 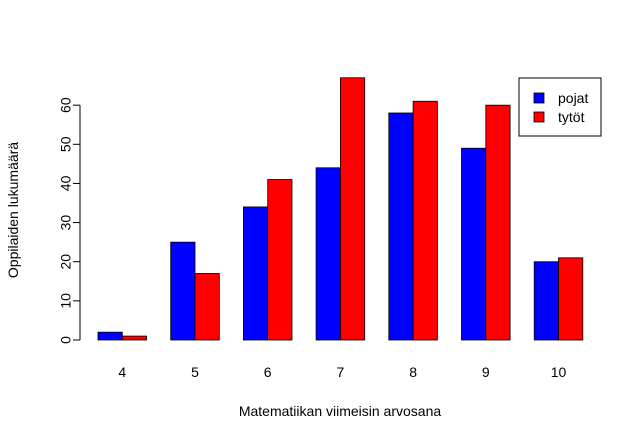 What do you see at coordinates (13, 210) in the screenshot?
I see `y-axis-label: Oppilaiden lukumäärä` at bounding box center [13, 210].